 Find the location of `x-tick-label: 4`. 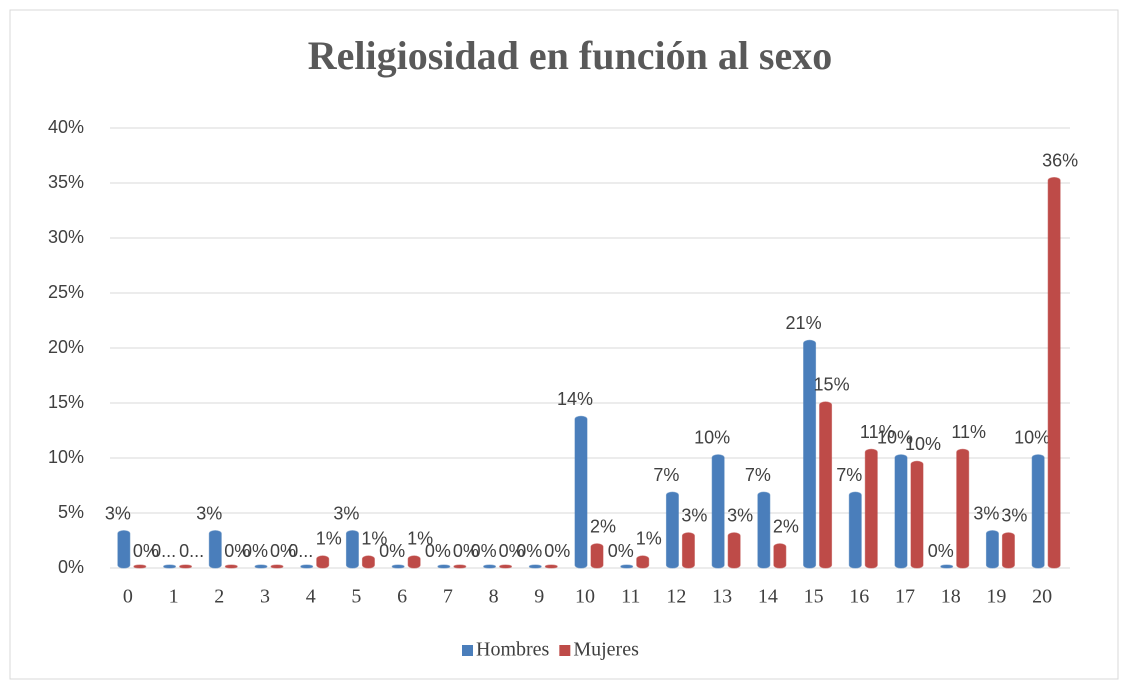

x-tick-label: 4 is located at coordinates (311, 597).